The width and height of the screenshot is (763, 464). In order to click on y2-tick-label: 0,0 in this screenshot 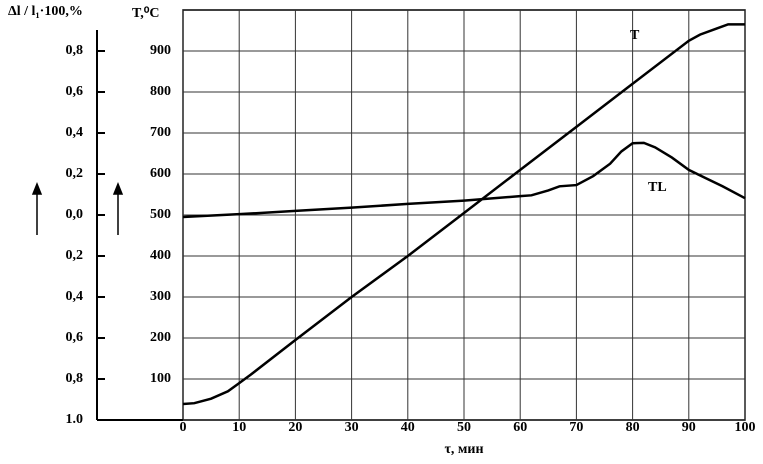, I will do `click(75, 214)`.